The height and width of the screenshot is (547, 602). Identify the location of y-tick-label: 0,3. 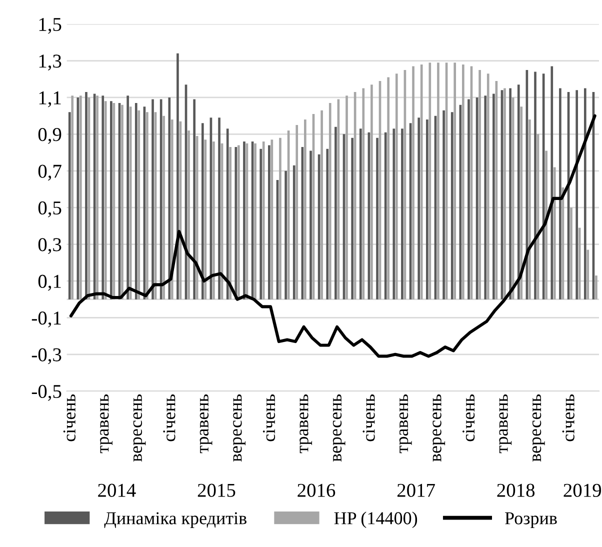
(50, 246).